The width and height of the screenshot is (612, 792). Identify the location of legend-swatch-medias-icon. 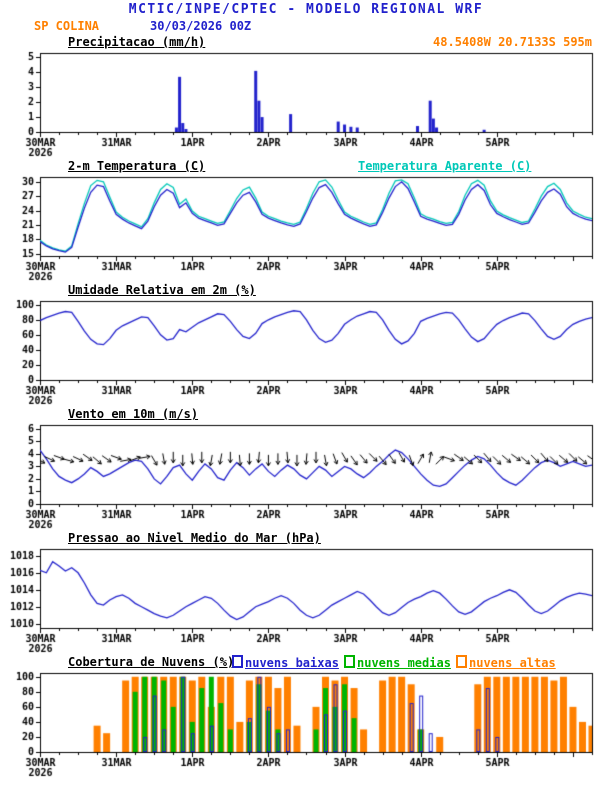
(349, 661).